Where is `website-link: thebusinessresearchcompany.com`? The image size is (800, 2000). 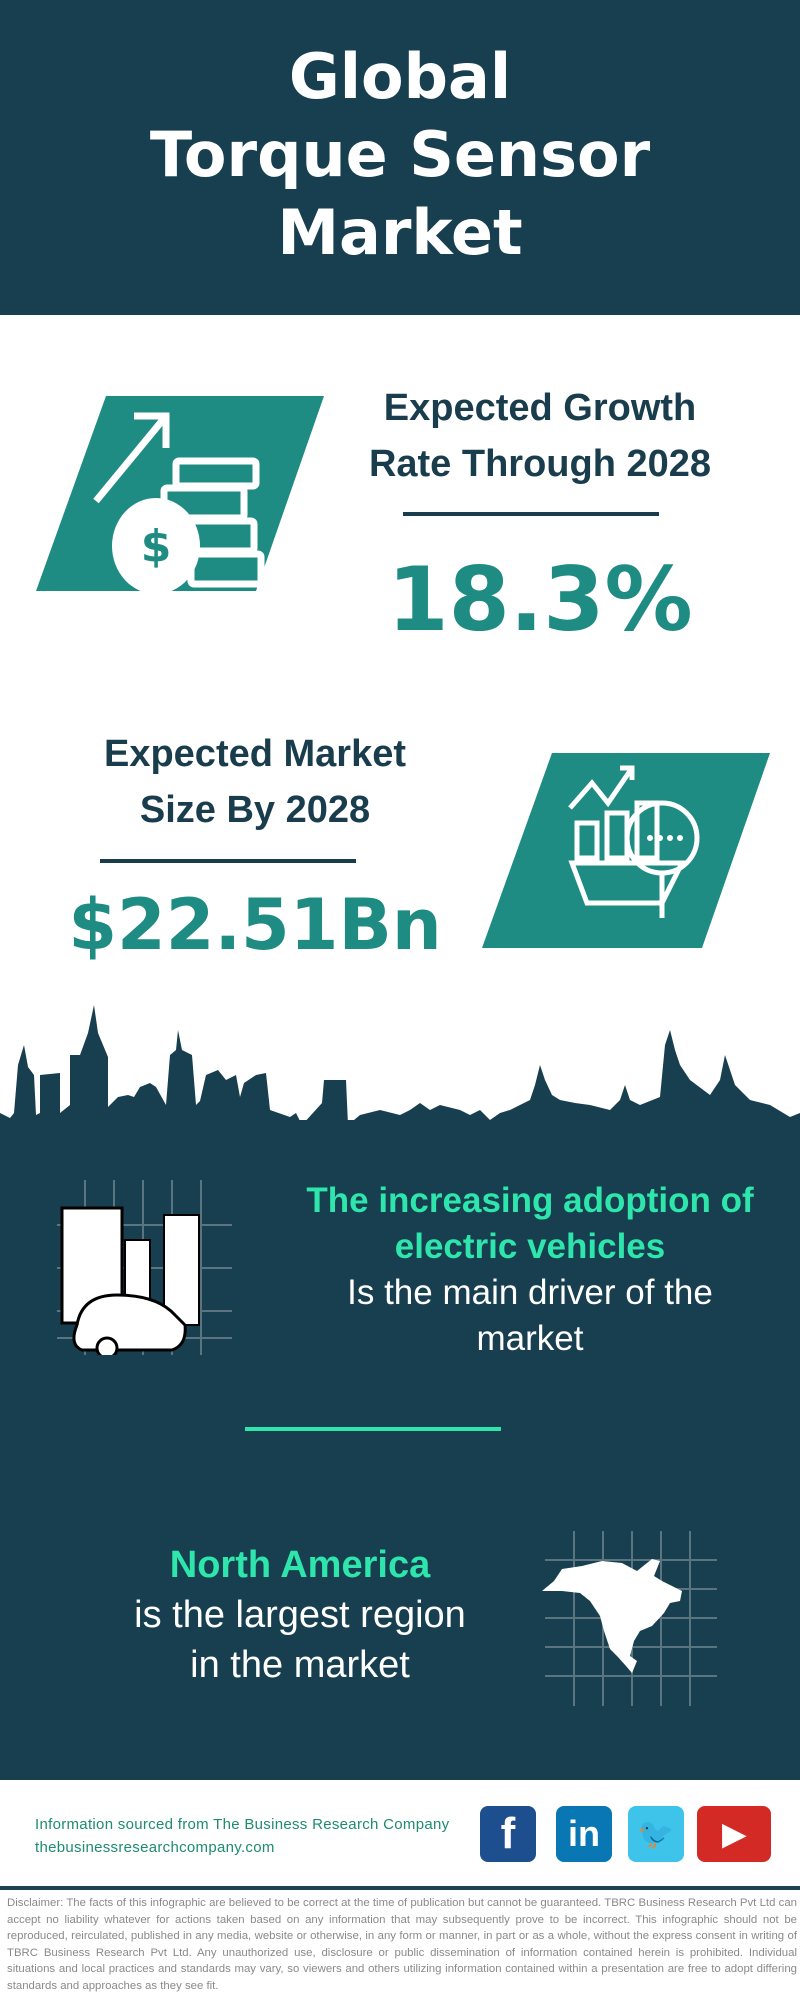
website-link: thebusinessresearchcompany.com is located at coordinates (155, 1847).